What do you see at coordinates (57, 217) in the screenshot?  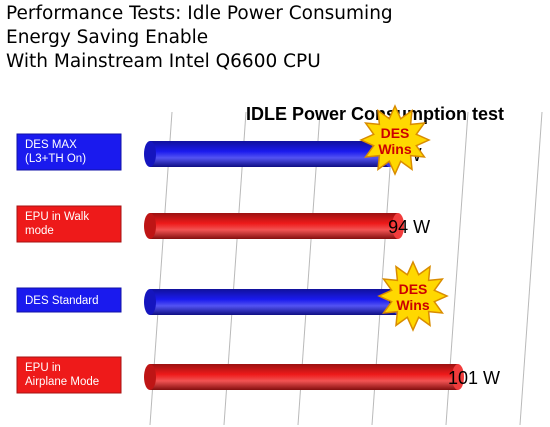 I see `category-label: EPU in Walk` at bounding box center [57, 217].